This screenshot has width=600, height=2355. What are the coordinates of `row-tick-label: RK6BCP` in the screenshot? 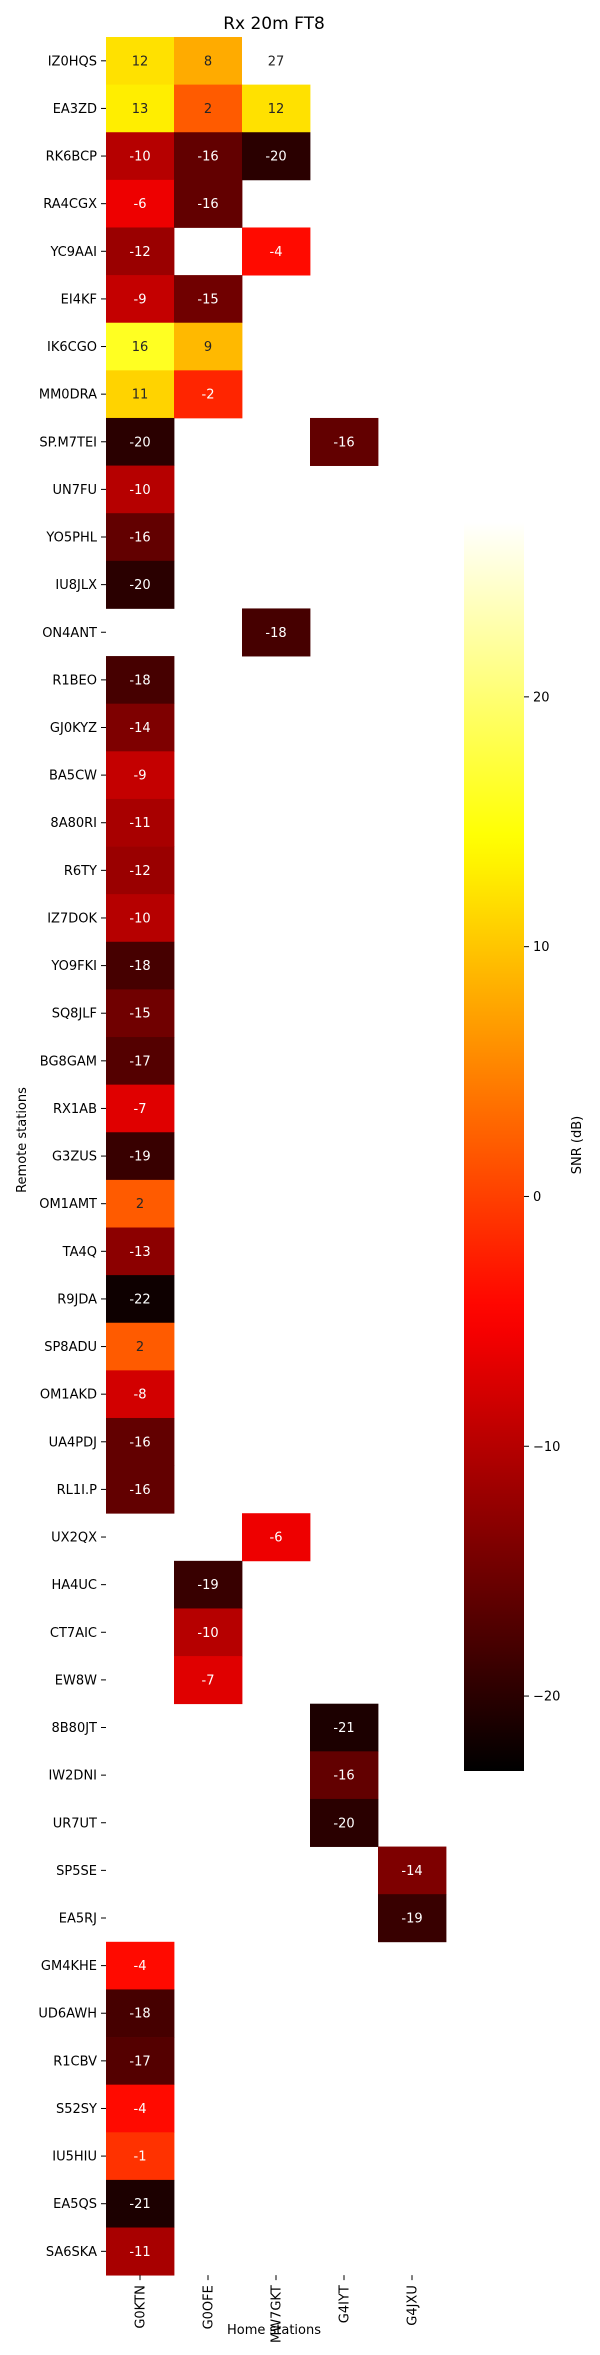 It's located at (72, 157).